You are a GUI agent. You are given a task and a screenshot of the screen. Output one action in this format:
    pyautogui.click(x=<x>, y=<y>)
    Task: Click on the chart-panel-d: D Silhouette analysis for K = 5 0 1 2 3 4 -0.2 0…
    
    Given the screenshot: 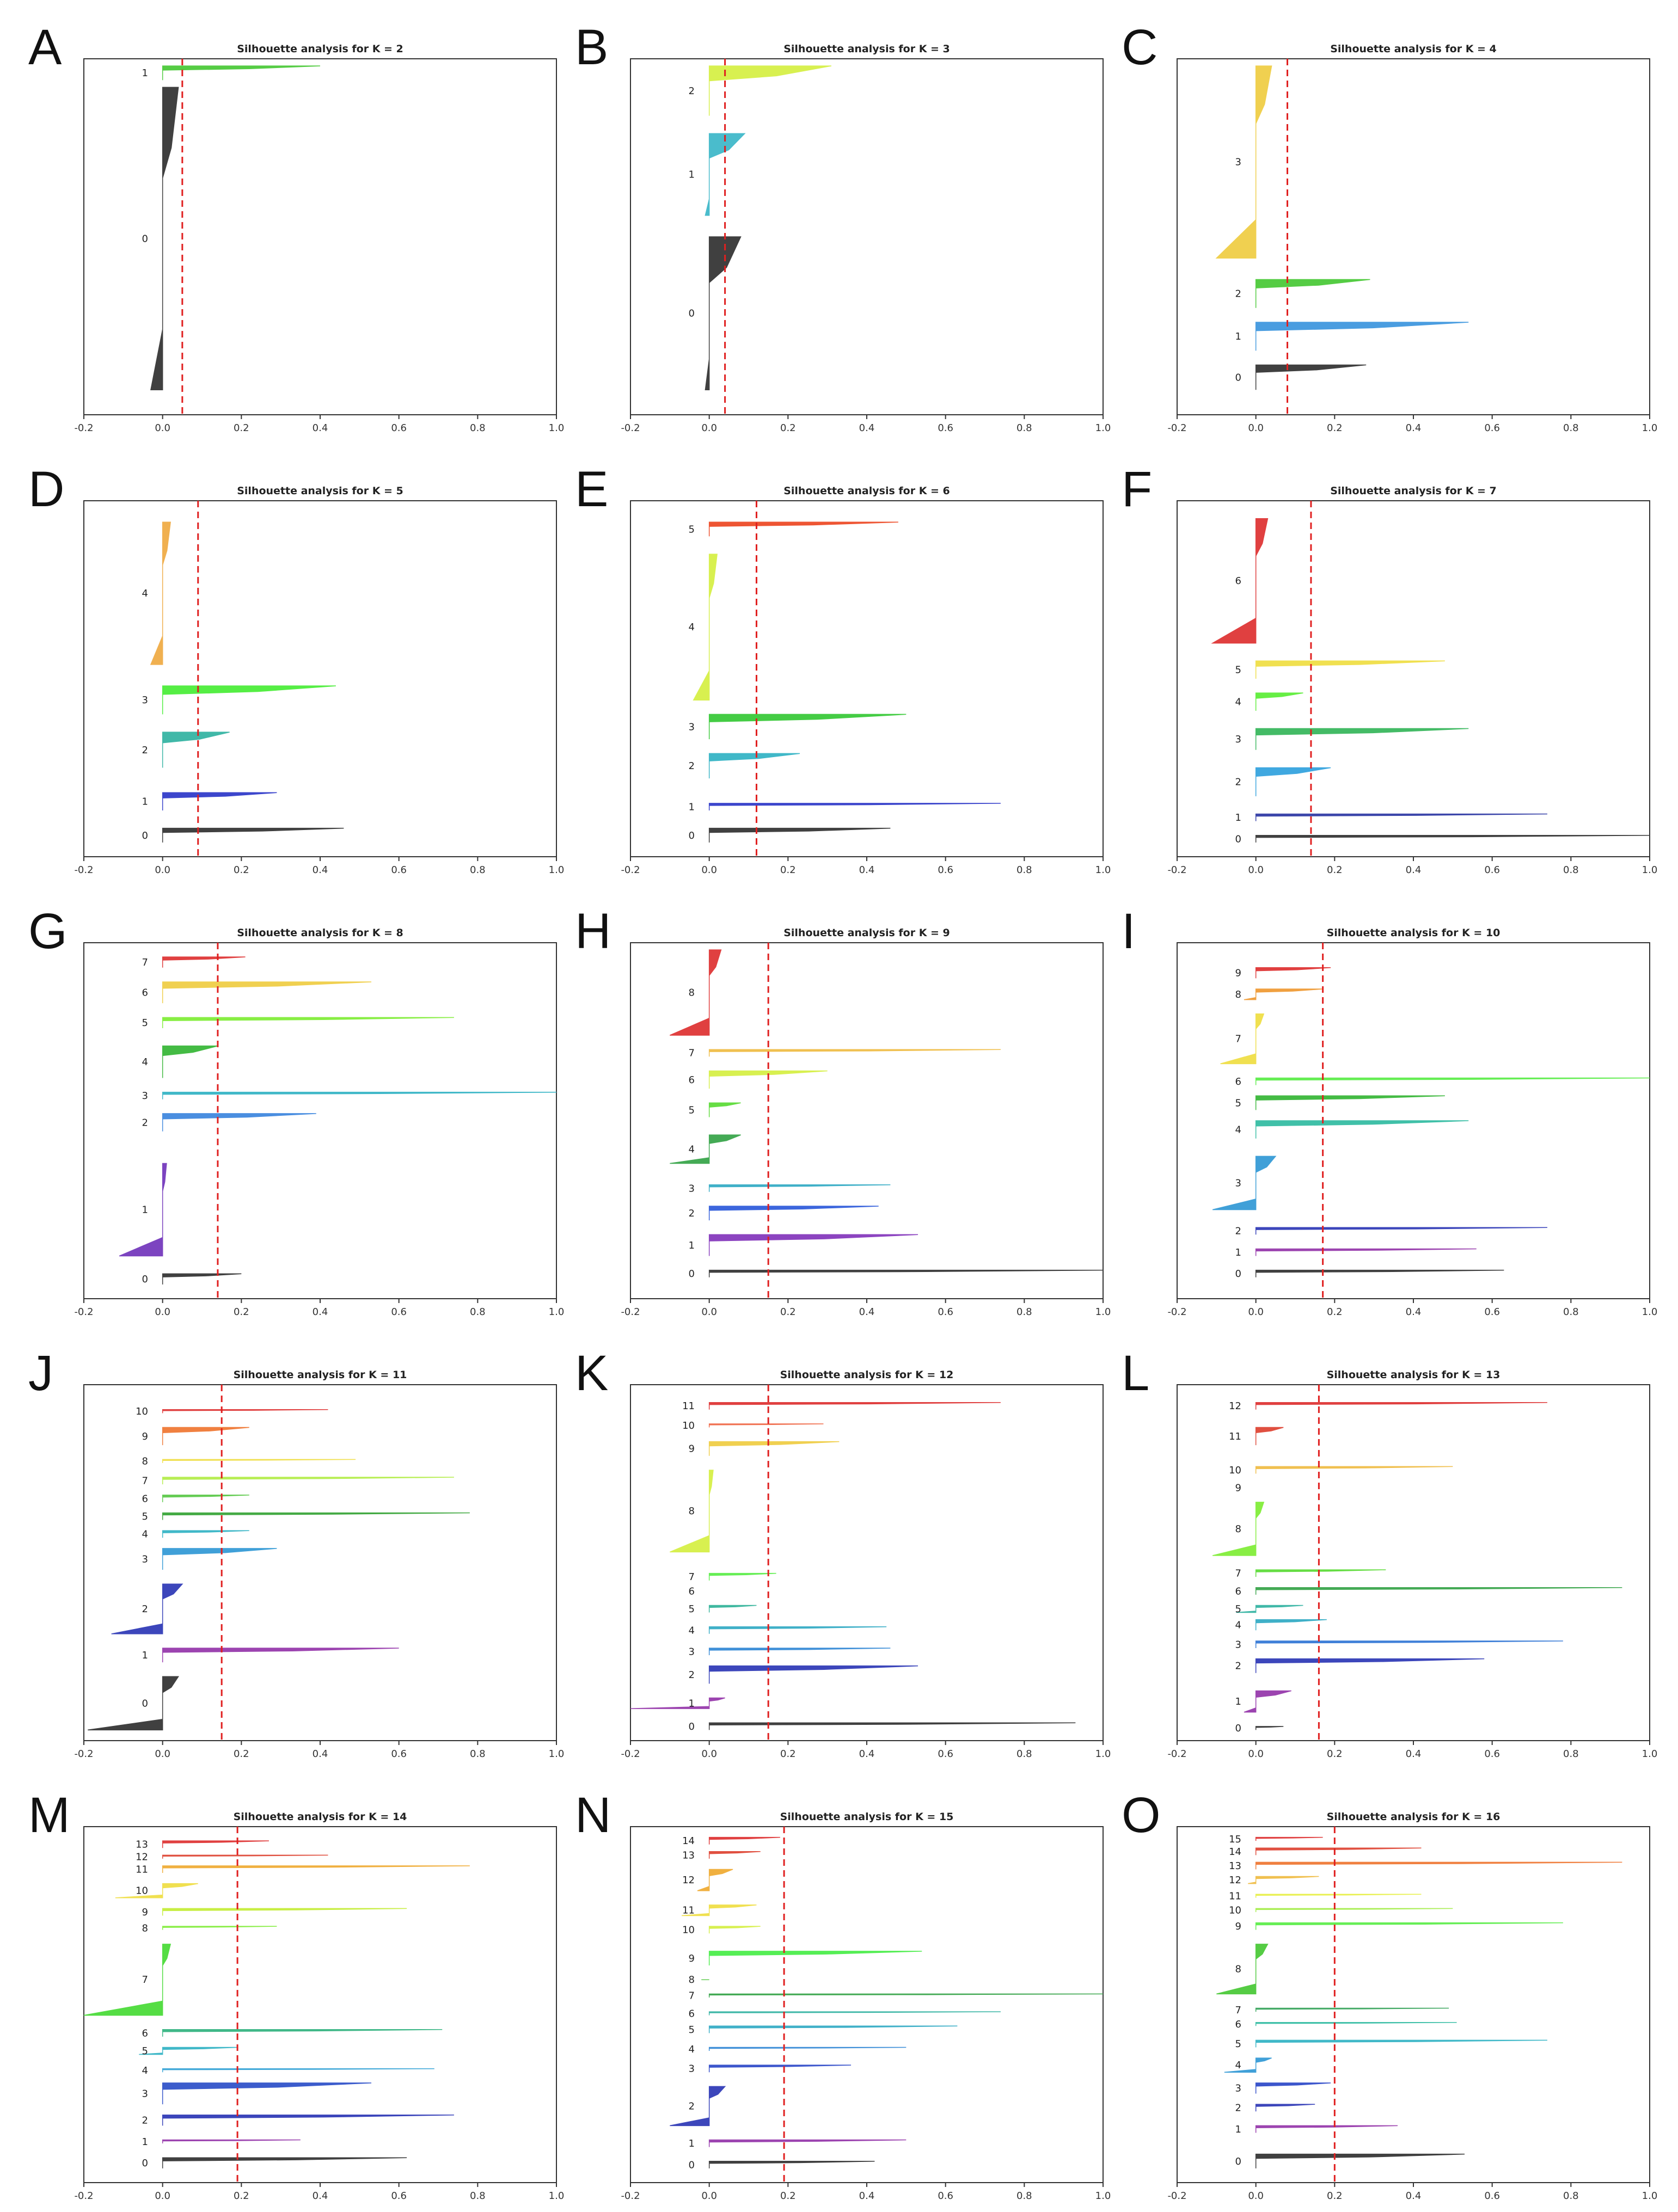 What is the action you would take?
    pyautogui.click(x=292, y=663)
    